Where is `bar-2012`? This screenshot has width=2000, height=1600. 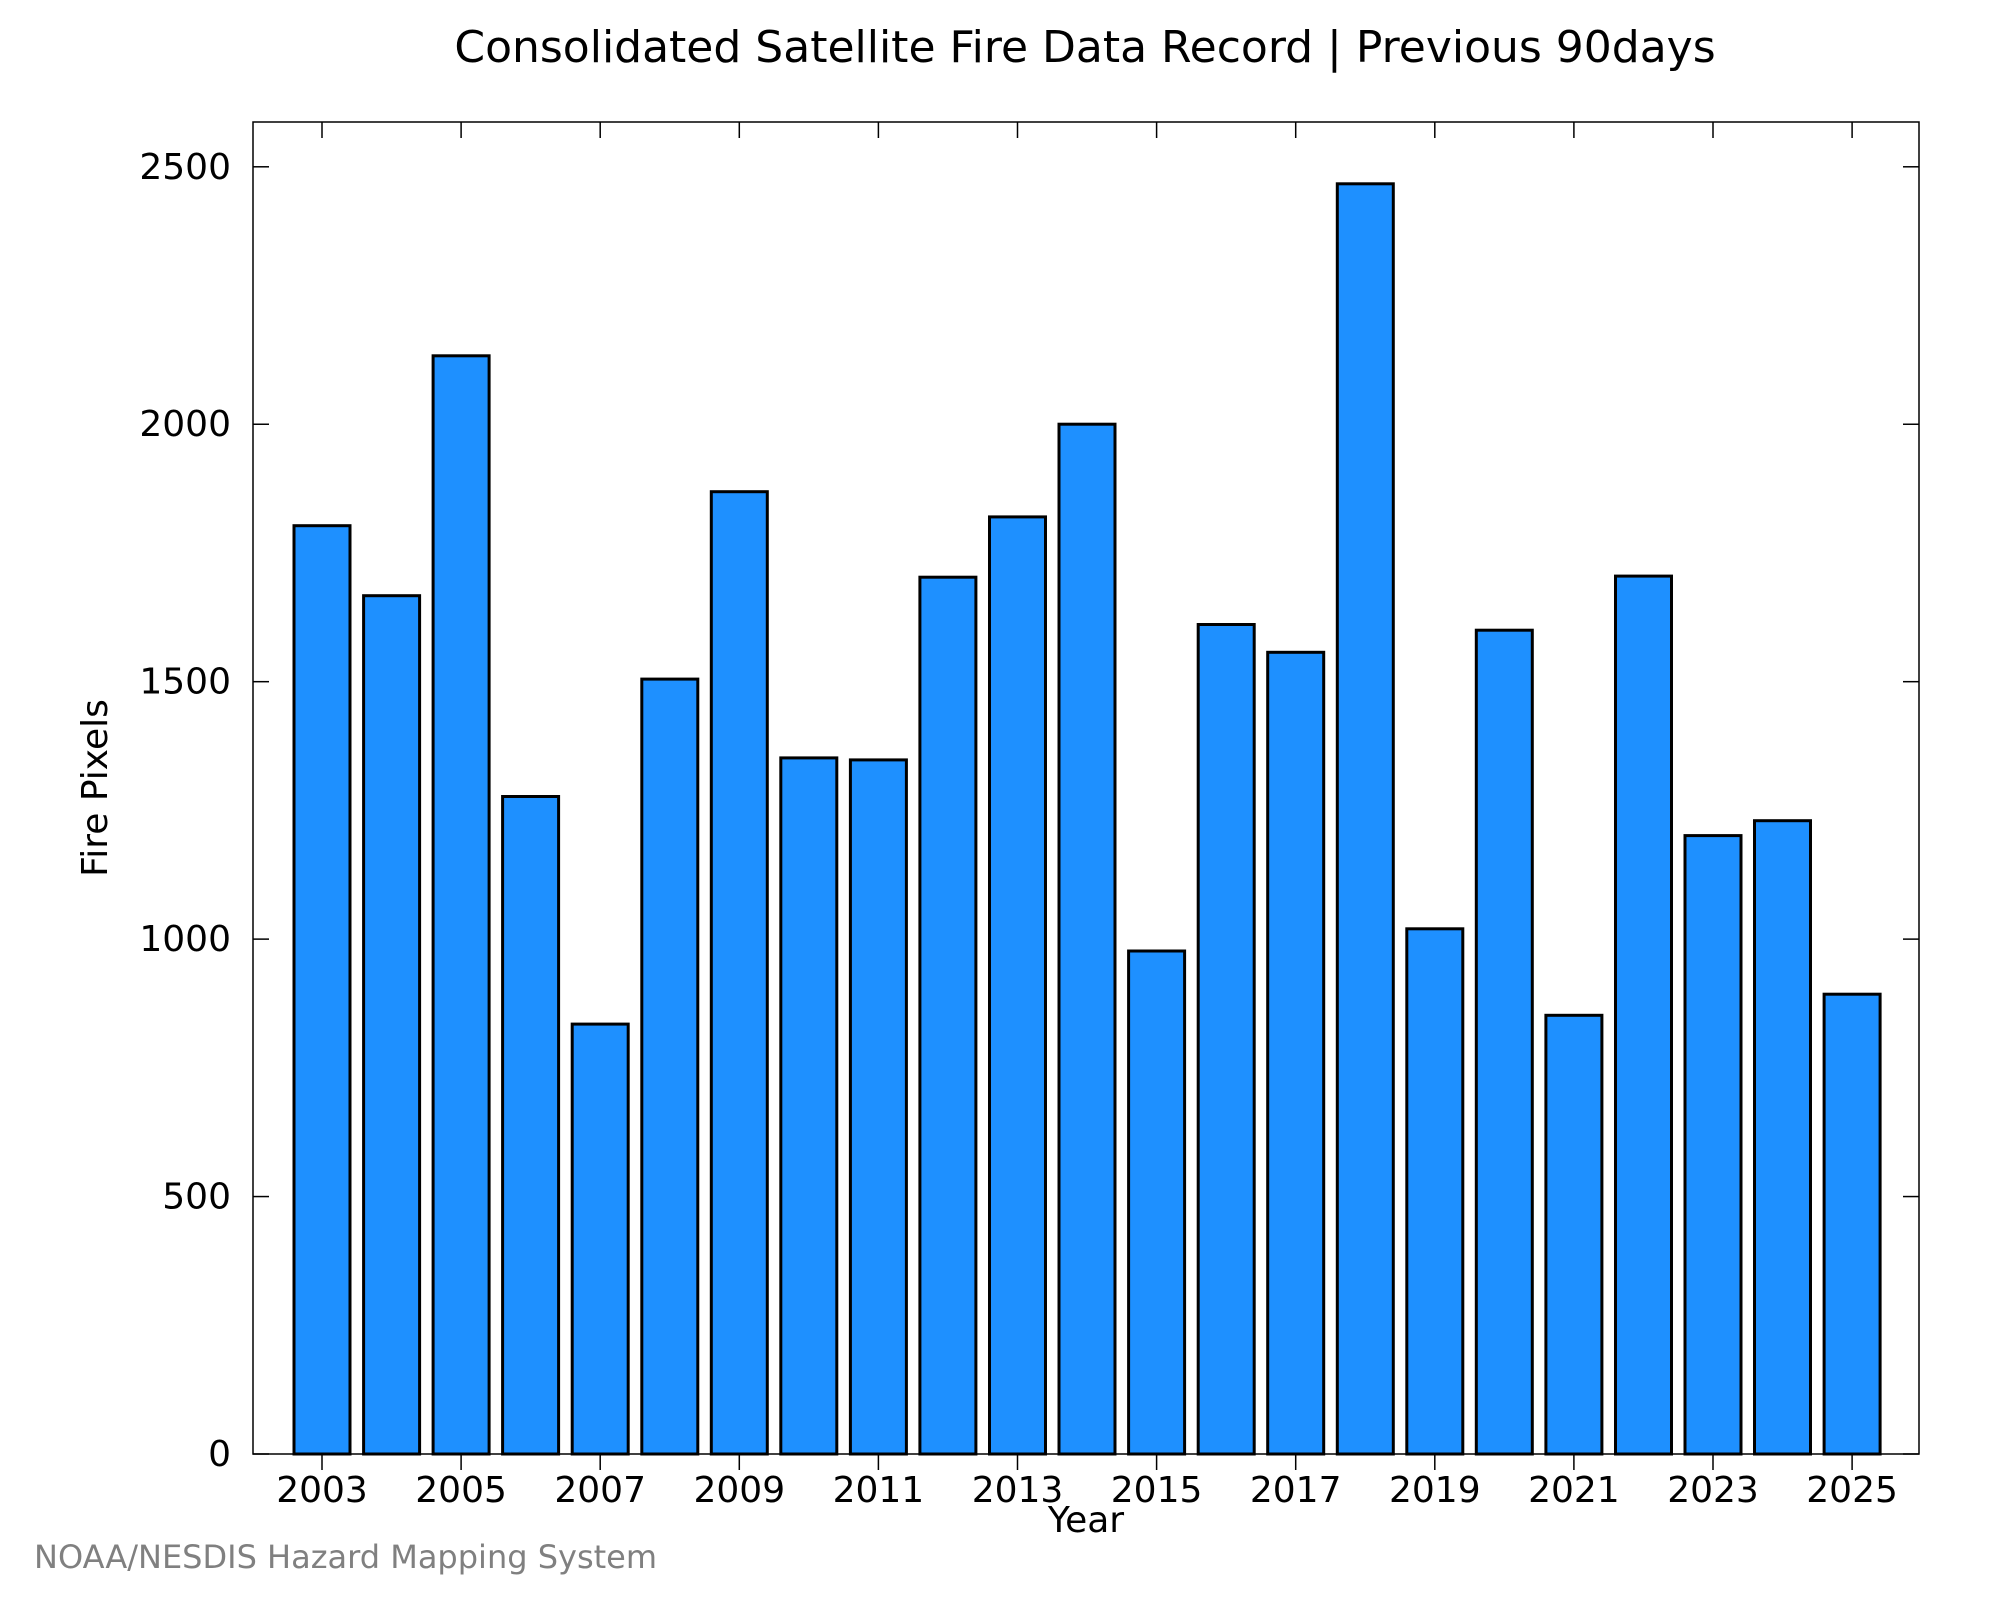 bar-2012 is located at coordinates (948, 1015).